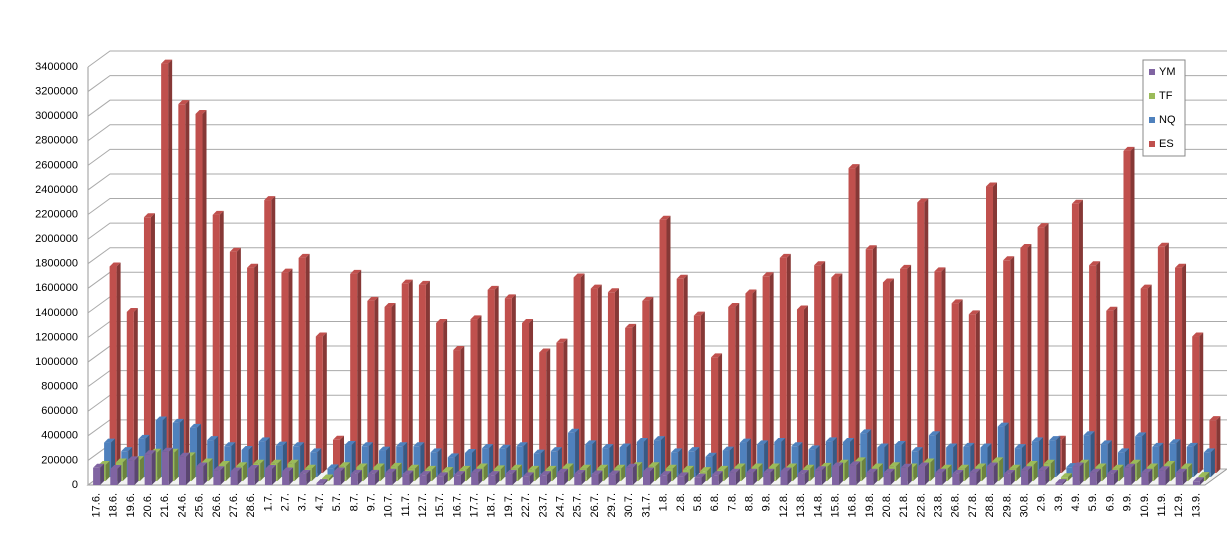  What do you see at coordinates (1196, 505) in the screenshot?
I see `x-tick-label: 13.9.` at bounding box center [1196, 505].